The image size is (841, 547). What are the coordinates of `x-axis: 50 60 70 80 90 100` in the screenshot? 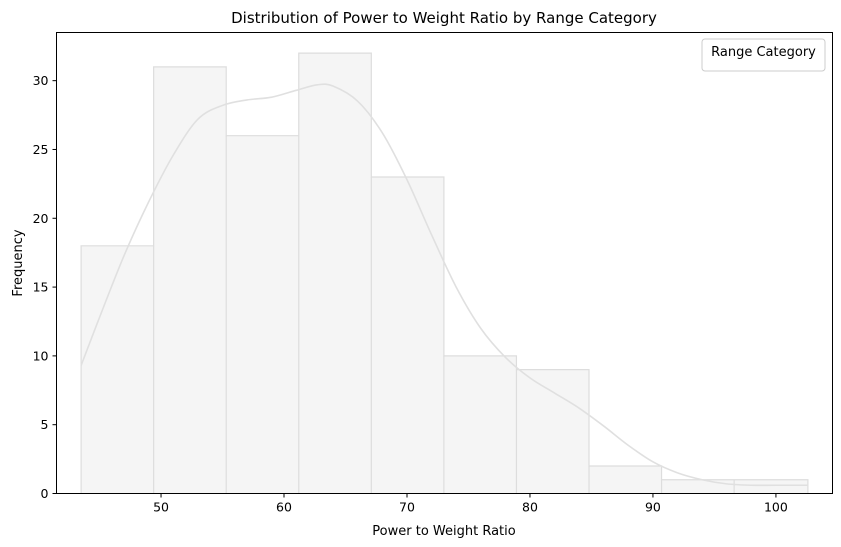 It's located at (470, 504).